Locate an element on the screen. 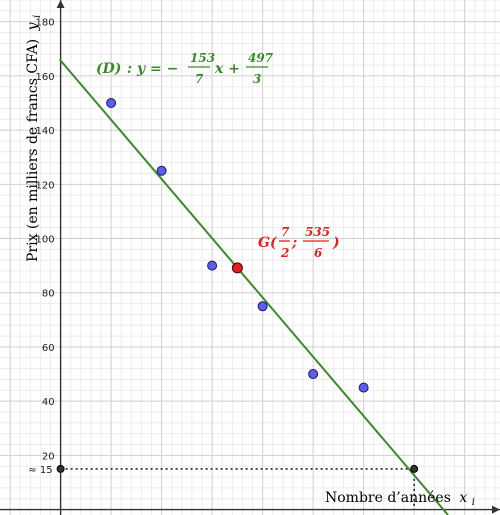 This screenshot has width=500, height=515. estimate-y-label: ≈ 15 is located at coordinates (40, 470).